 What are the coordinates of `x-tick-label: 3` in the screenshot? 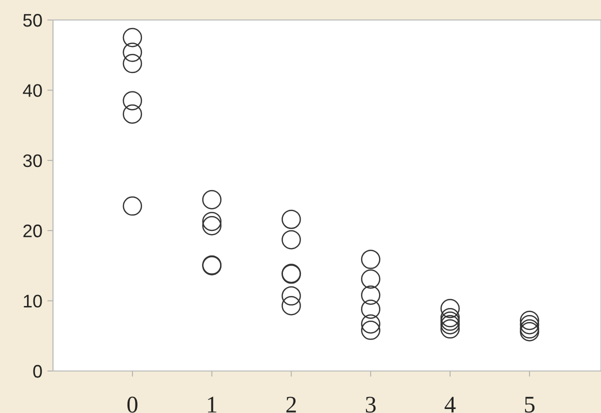 It's located at (371, 404).